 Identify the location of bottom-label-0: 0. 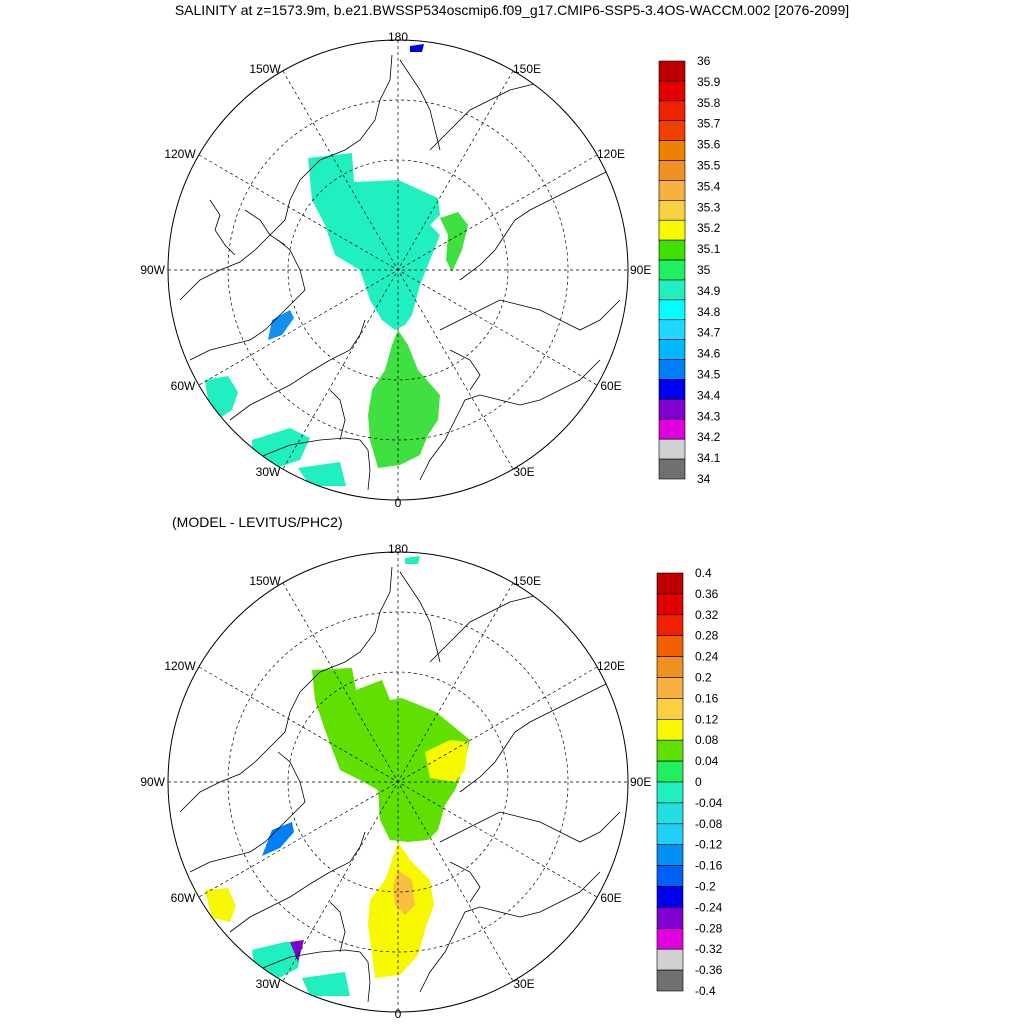
(398, 1014).